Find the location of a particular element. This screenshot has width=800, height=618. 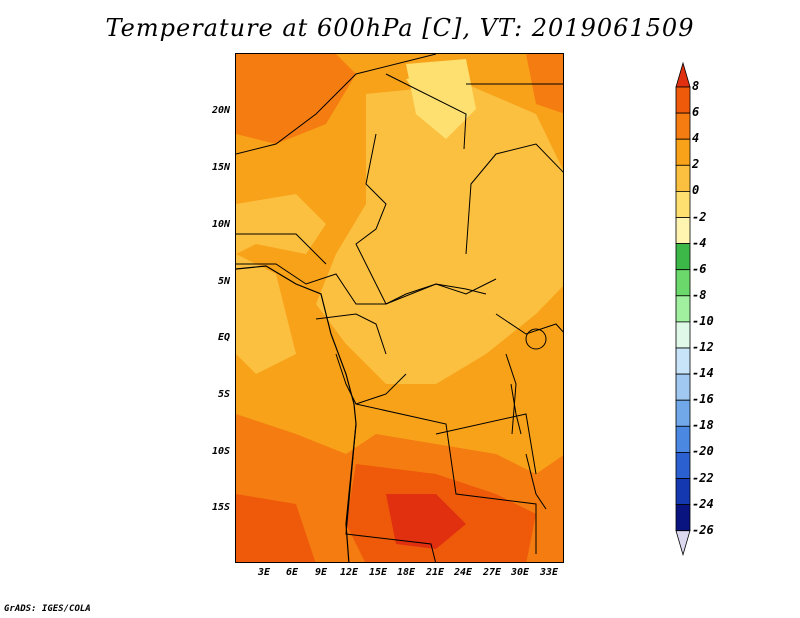

lon-label-30e: 30E is located at coordinates (520, 572).